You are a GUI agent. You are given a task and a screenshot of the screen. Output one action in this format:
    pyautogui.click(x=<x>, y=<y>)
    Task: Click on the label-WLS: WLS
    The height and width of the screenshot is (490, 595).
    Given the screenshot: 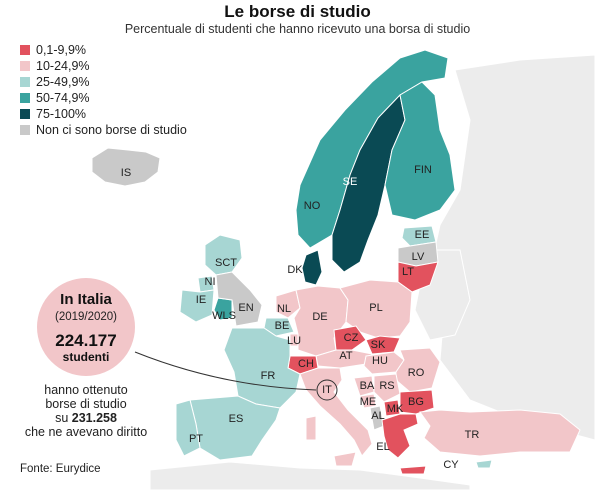 What is the action you would take?
    pyautogui.click(x=224, y=316)
    